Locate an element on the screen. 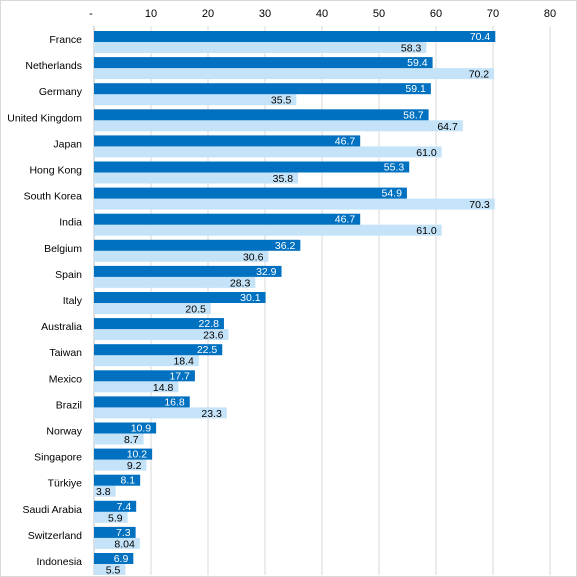 Image resolution: width=577 pixels, height=577 pixels. data-label-series-2: 5.5 is located at coordinates (113, 571).